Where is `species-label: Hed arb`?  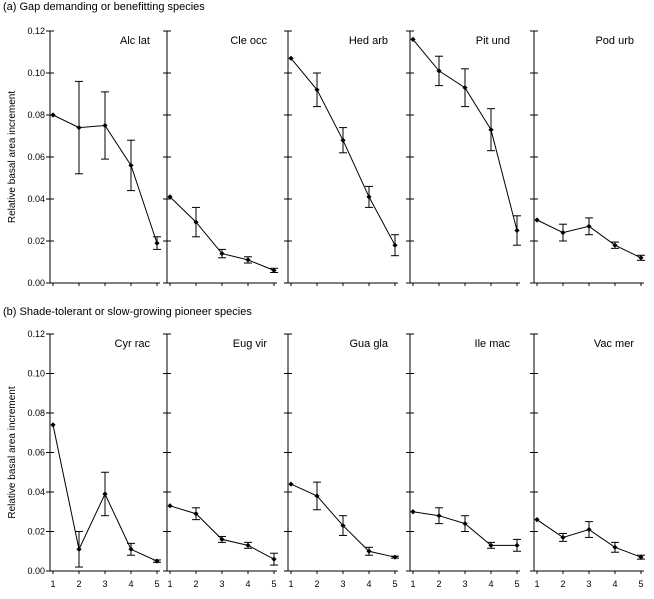 species-label: Hed arb is located at coordinates (368, 41).